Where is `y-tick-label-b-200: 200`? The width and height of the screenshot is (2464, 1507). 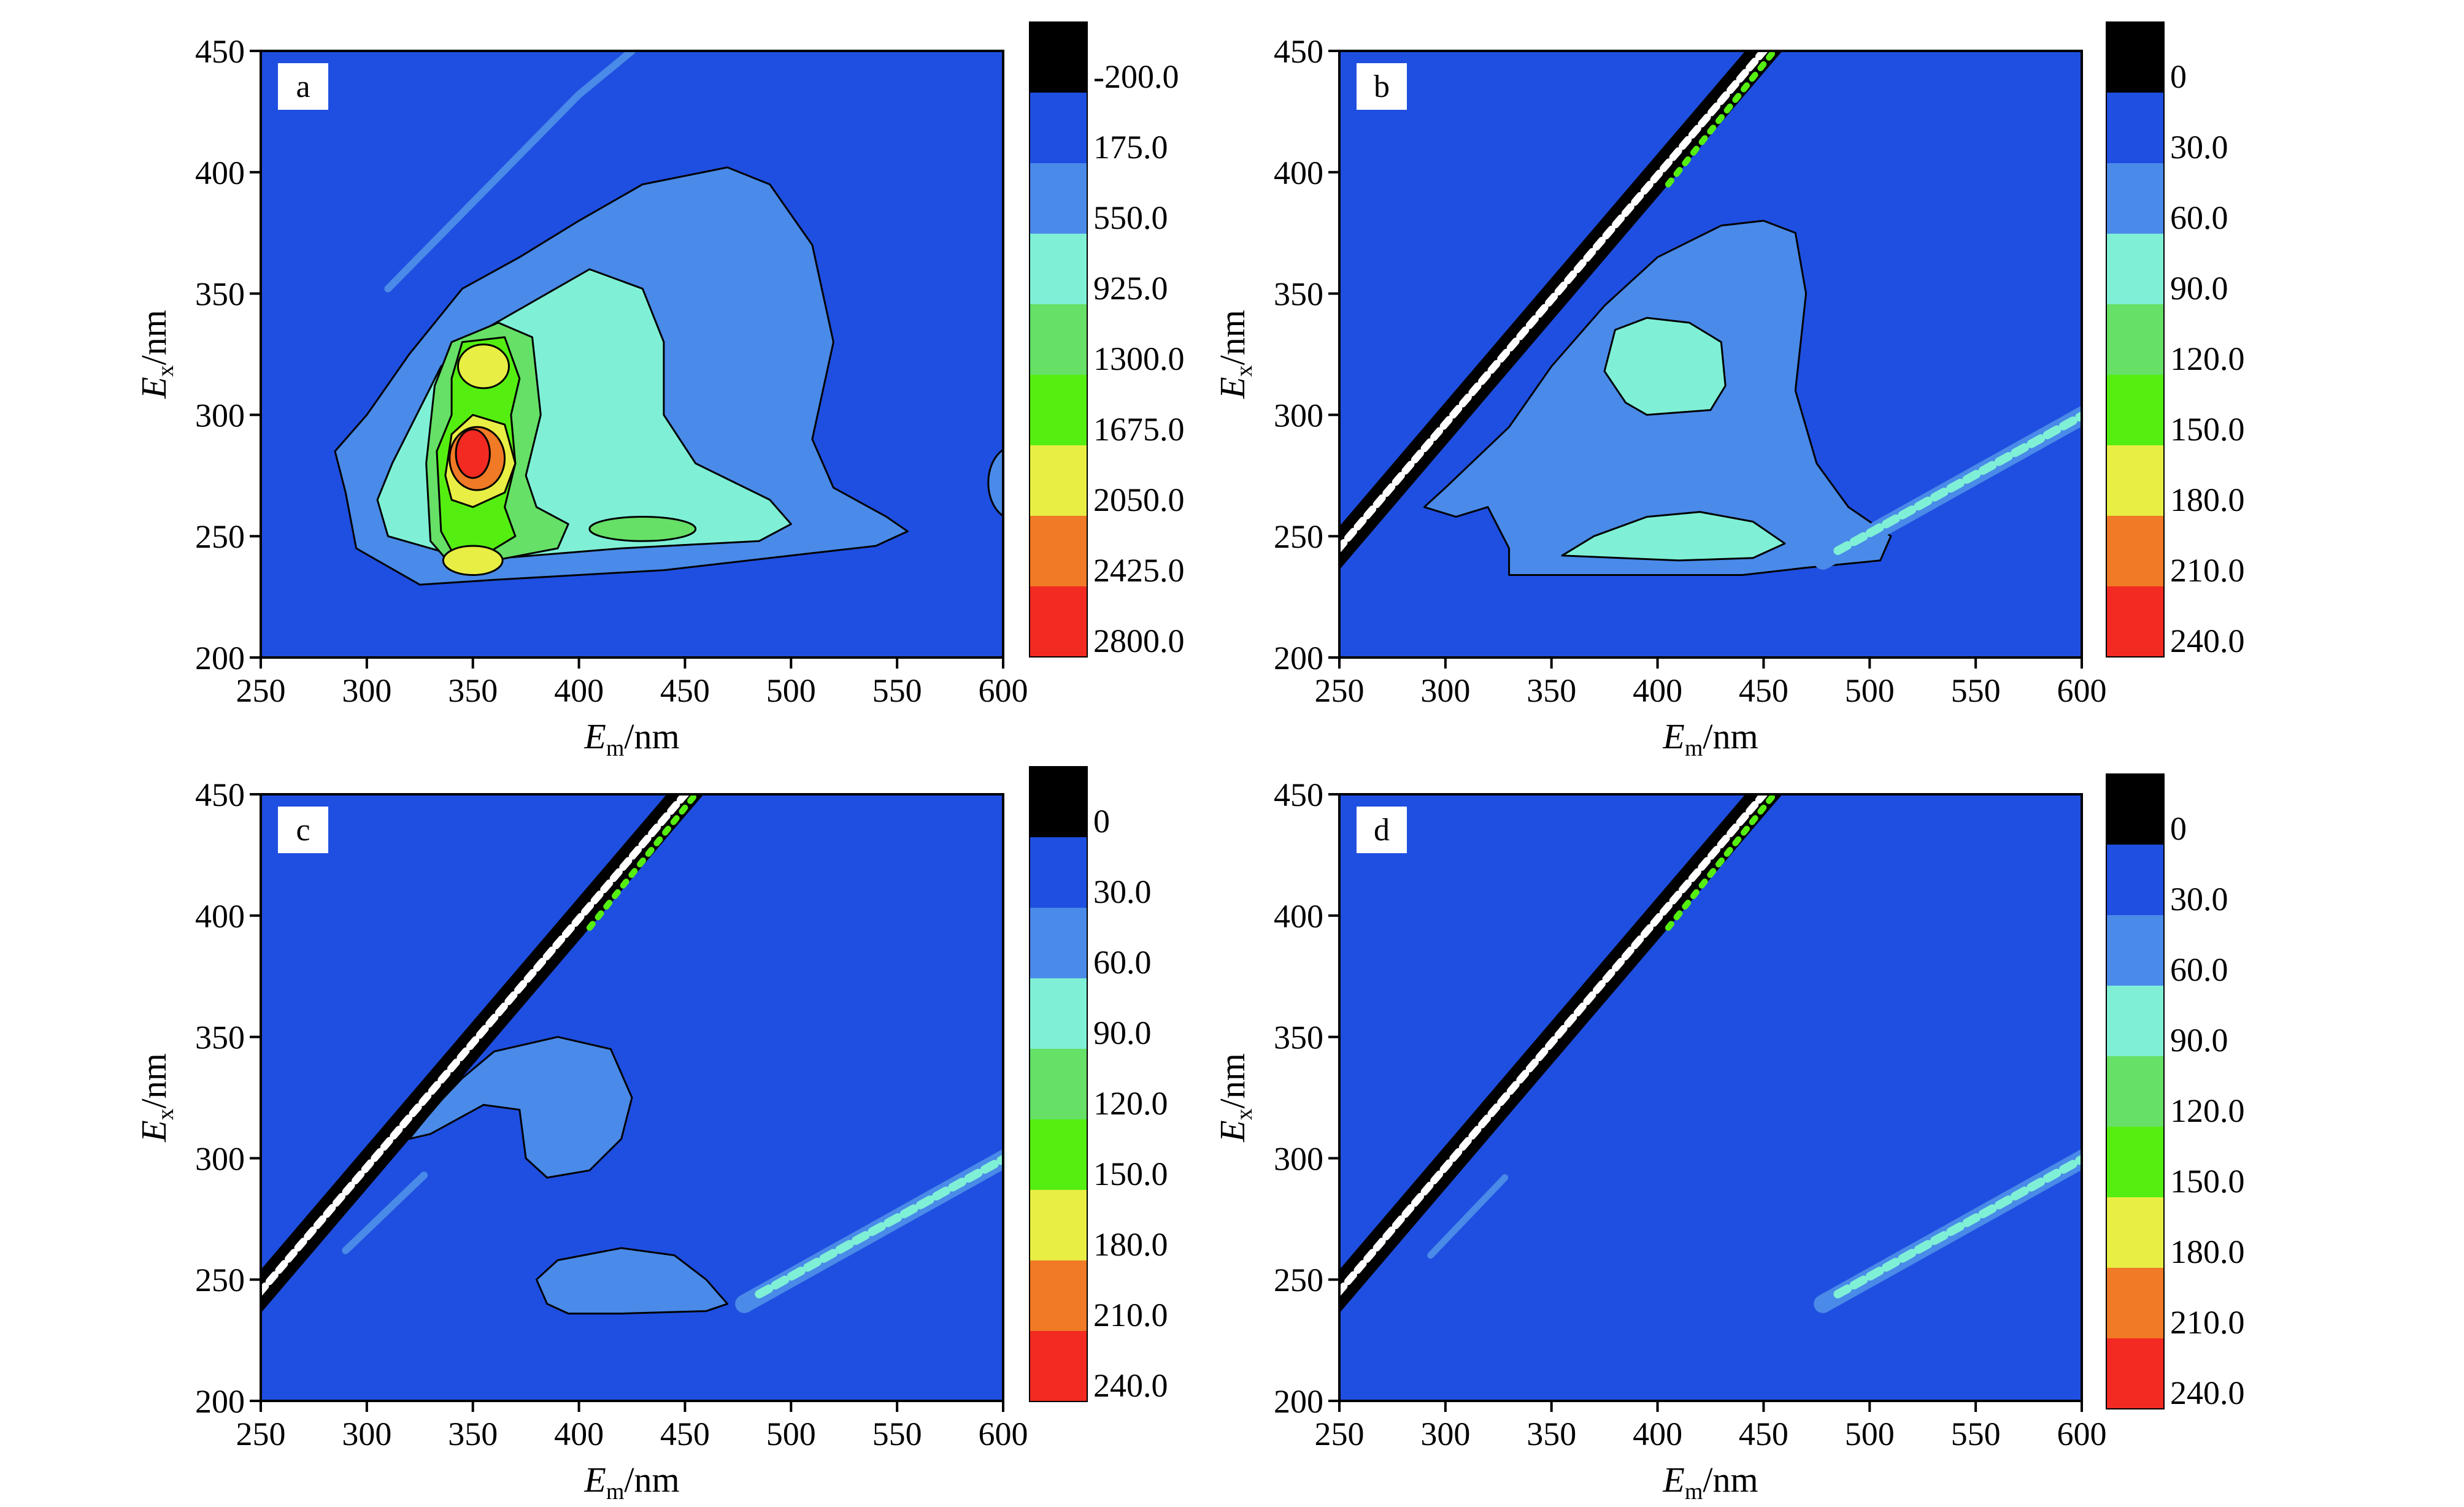
y-tick-label-b-200: 200 is located at coordinates (1298, 658).